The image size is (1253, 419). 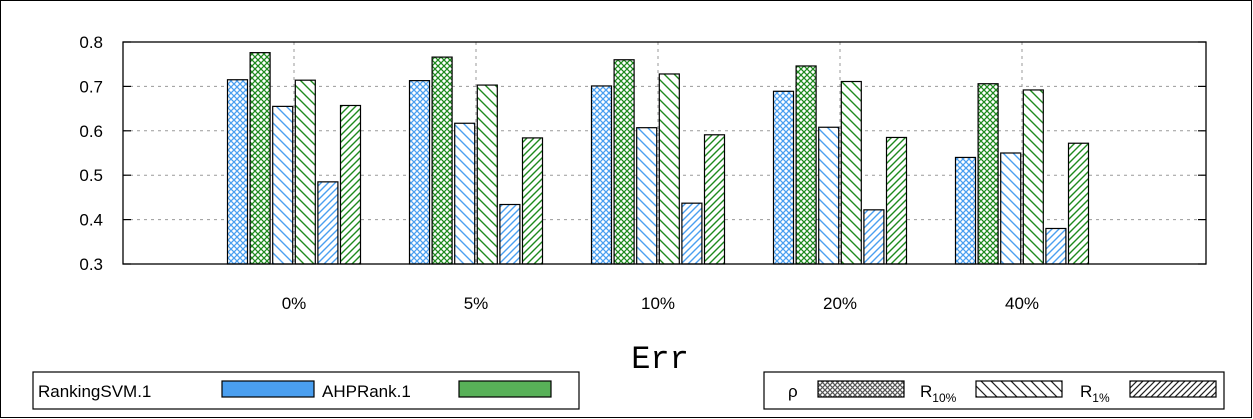 I want to click on legend-methods: RankingSVM.1 AHPRank.1, so click(x=306, y=390).